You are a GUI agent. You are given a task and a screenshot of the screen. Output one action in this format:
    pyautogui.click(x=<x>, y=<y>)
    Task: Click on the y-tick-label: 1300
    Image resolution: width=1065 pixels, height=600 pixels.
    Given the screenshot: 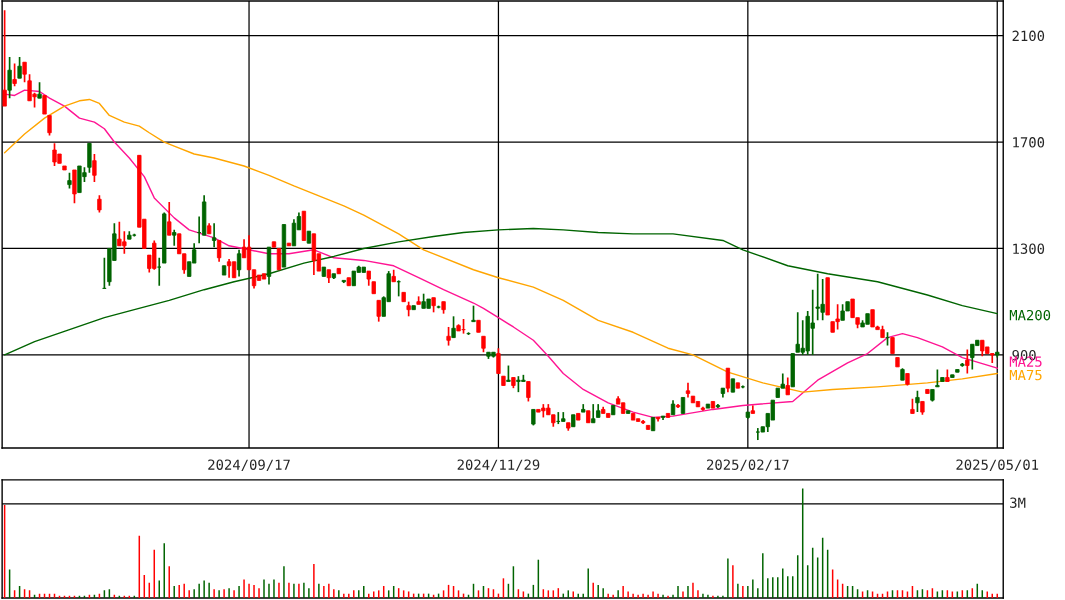 What is the action you would take?
    pyautogui.click(x=1029, y=248)
    